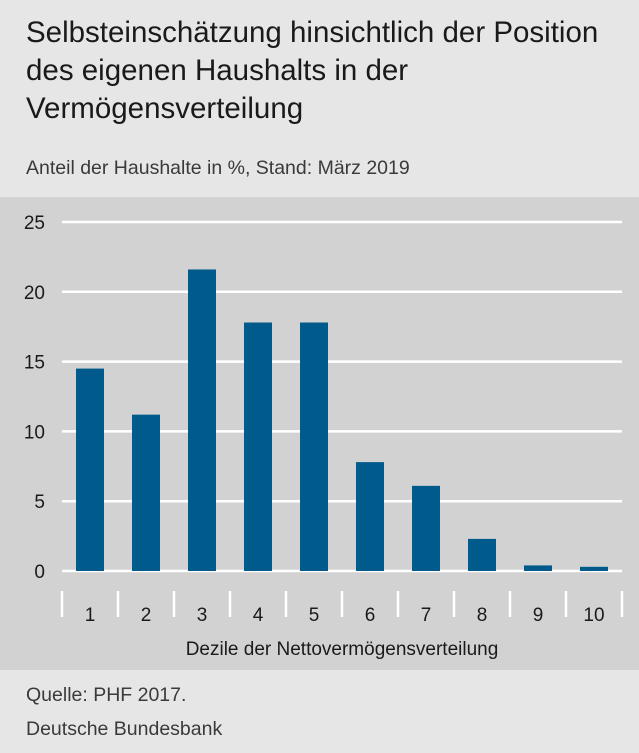 The image size is (639, 753). Describe the element at coordinates (482, 615) in the screenshot. I see `x-tick-label-8: 8` at that location.